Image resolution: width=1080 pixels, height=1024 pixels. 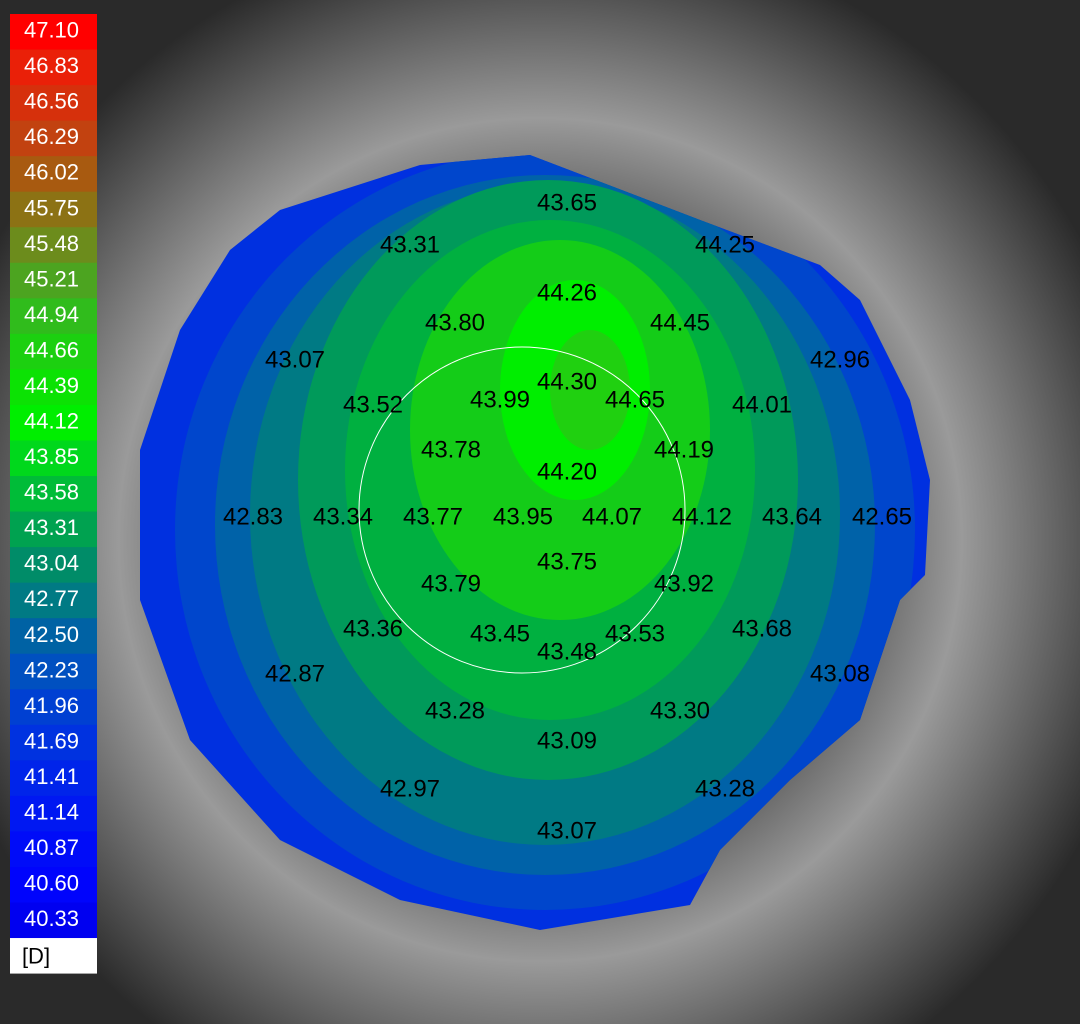 I want to click on value-label: 43.34, so click(x=343, y=516).